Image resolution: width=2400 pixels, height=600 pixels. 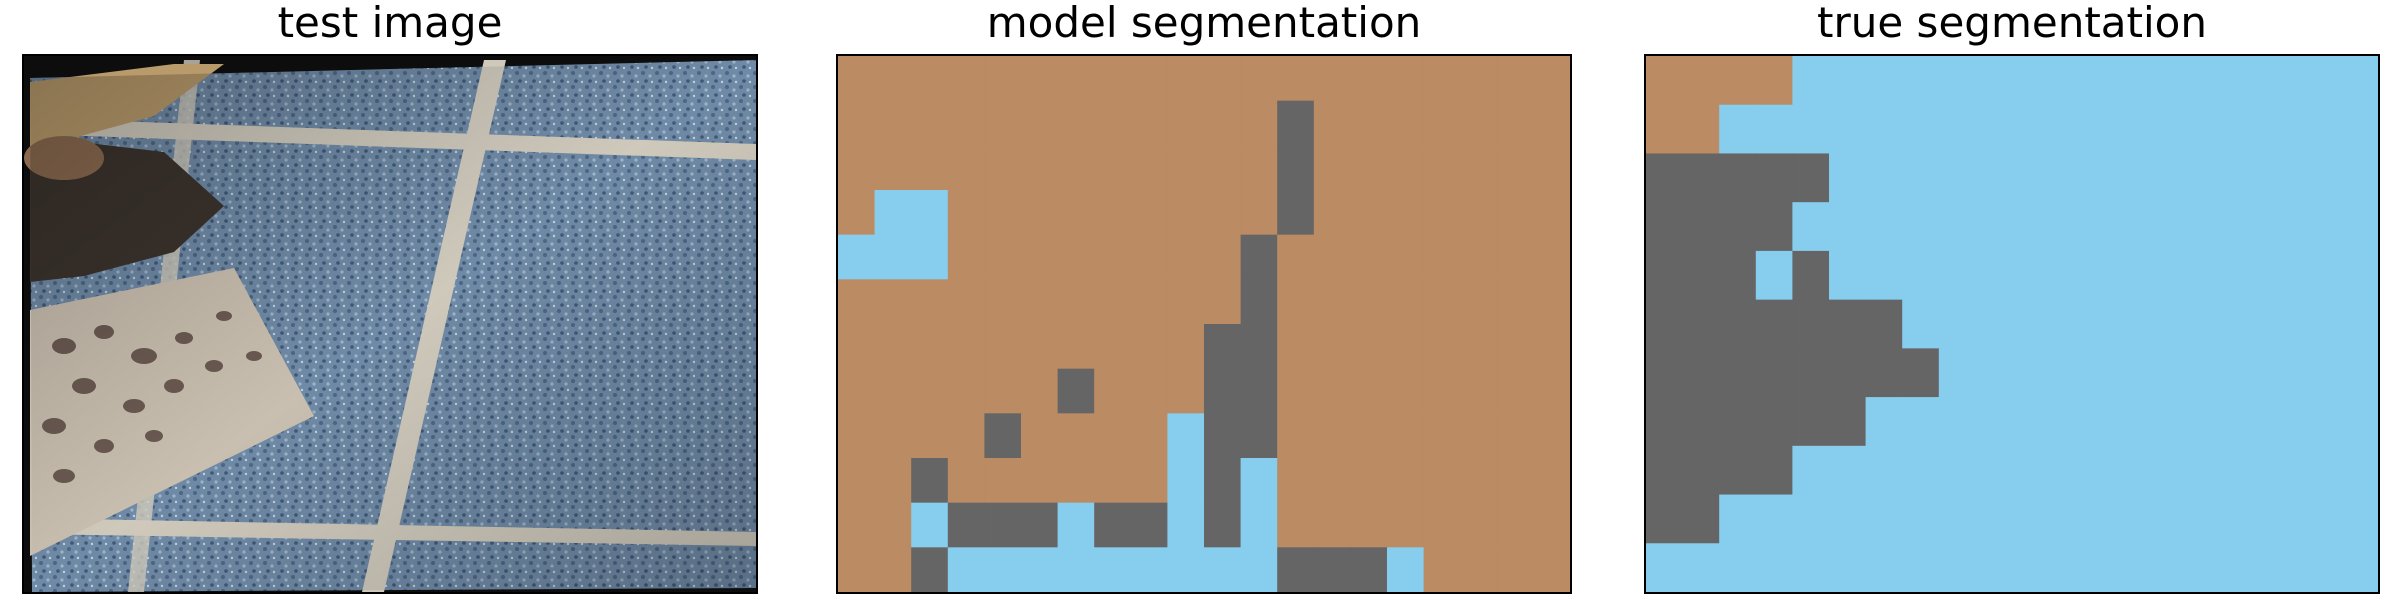 What do you see at coordinates (2012, 23) in the screenshot?
I see `panel-title-true-segmentation: true segmentation` at bounding box center [2012, 23].